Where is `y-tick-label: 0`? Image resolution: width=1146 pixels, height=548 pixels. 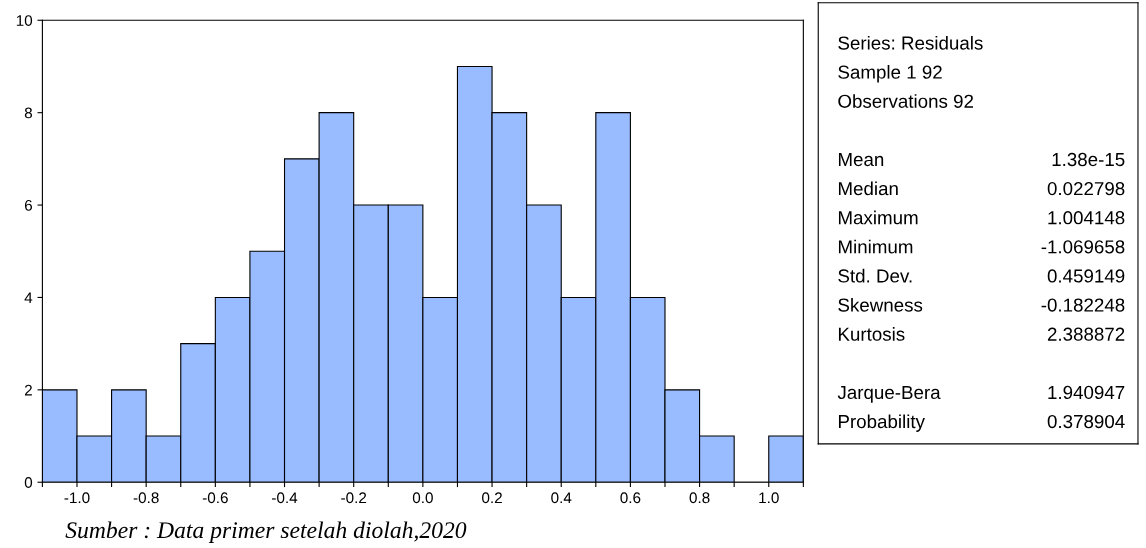
y-tick-label: 0 is located at coordinates (28, 482).